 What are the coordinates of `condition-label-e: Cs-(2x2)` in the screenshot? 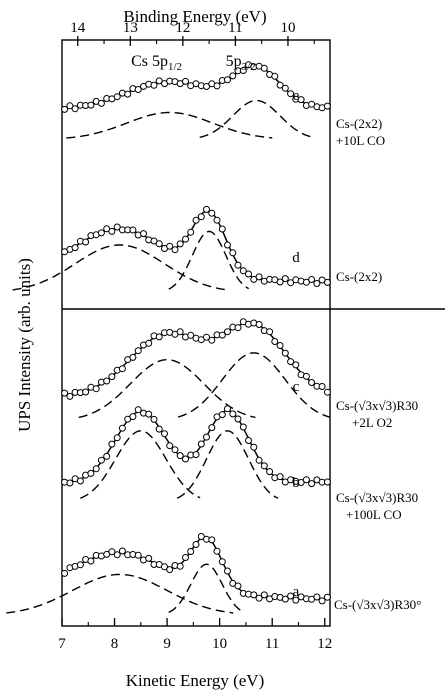 It's located at (359, 123).